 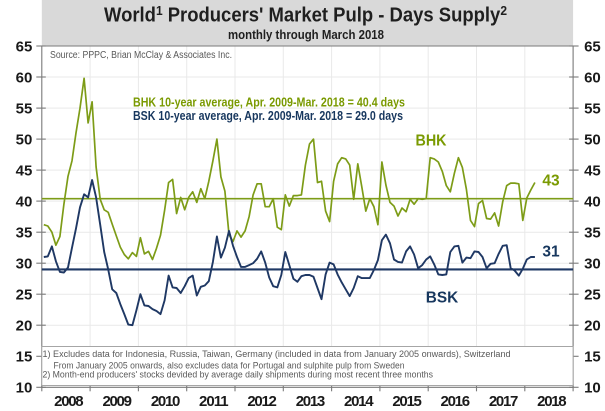 I want to click on svg-text: monthly through March 2018, so click(x=306, y=34).